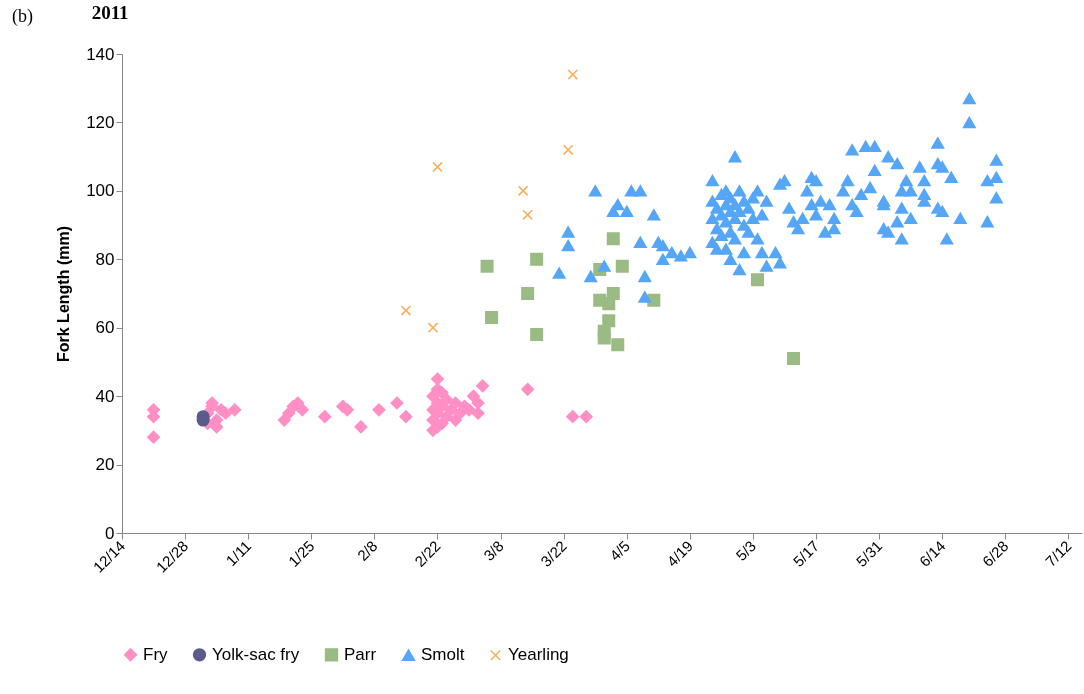 Image resolution: width=1084 pixels, height=694 pixels. What do you see at coordinates (110, 533) in the screenshot?
I see `y-tick-label: 0` at bounding box center [110, 533].